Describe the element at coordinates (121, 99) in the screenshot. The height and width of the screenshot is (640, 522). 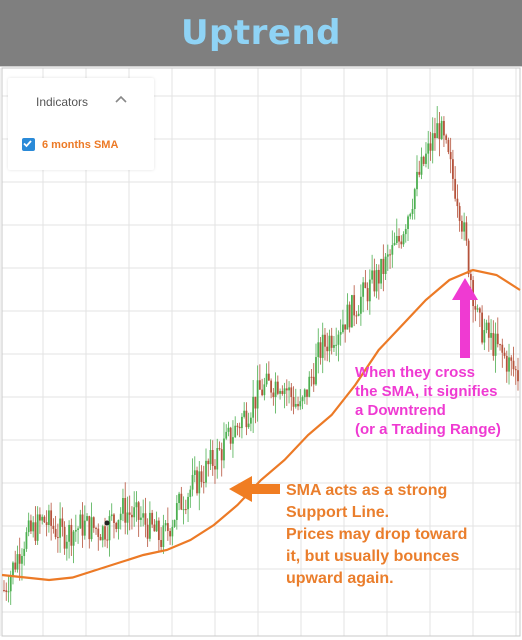
I see `chevron-up-icon` at that location.